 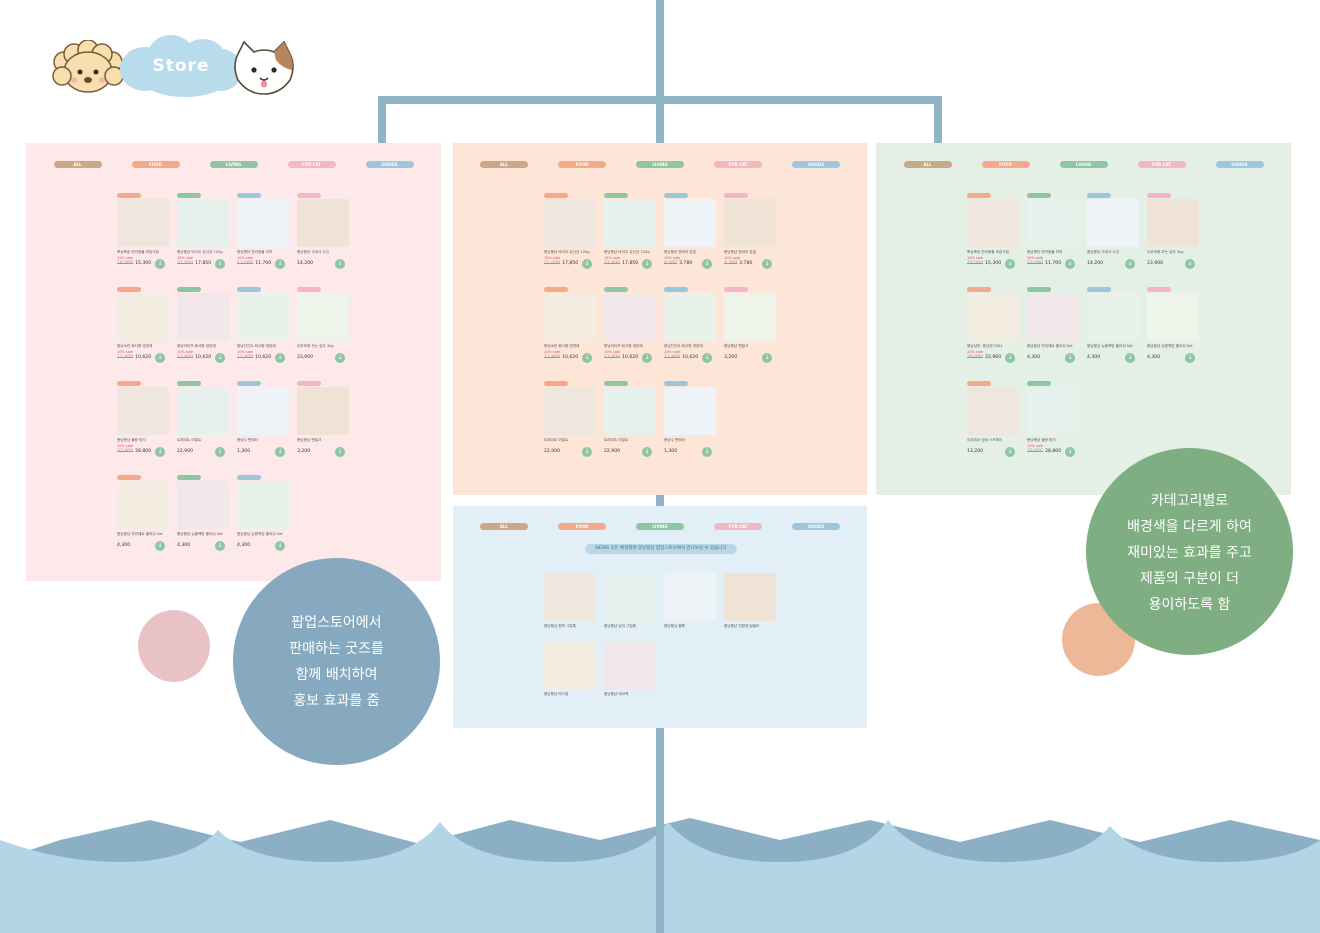 I want to click on product-name: 몽냥몽냥 자미에로 플러쉬 Set, so click(x=1050, y=346).